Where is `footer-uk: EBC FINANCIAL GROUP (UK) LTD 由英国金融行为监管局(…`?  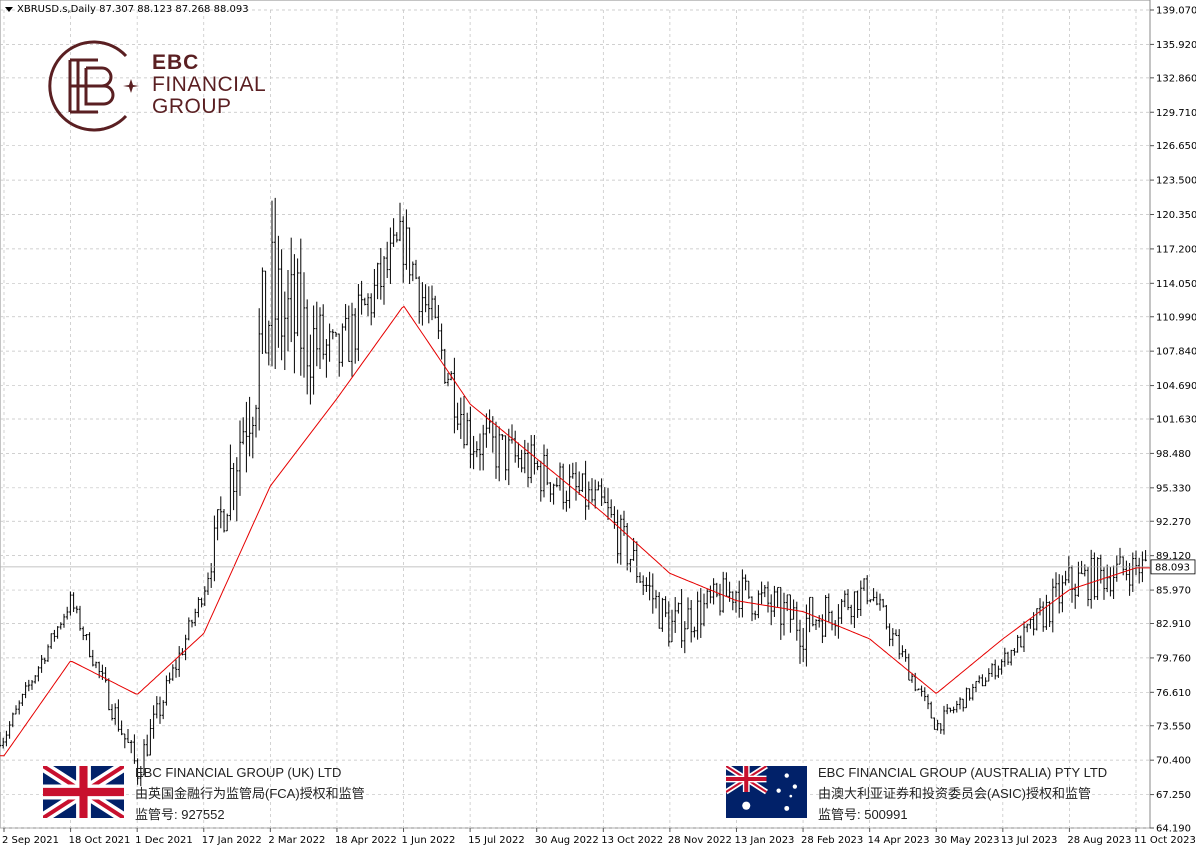 footer-uk: EBC FINANCIAL GROUP (UK) LTD 由英国金融行为监管局(… is located at coordinates (250, 793).